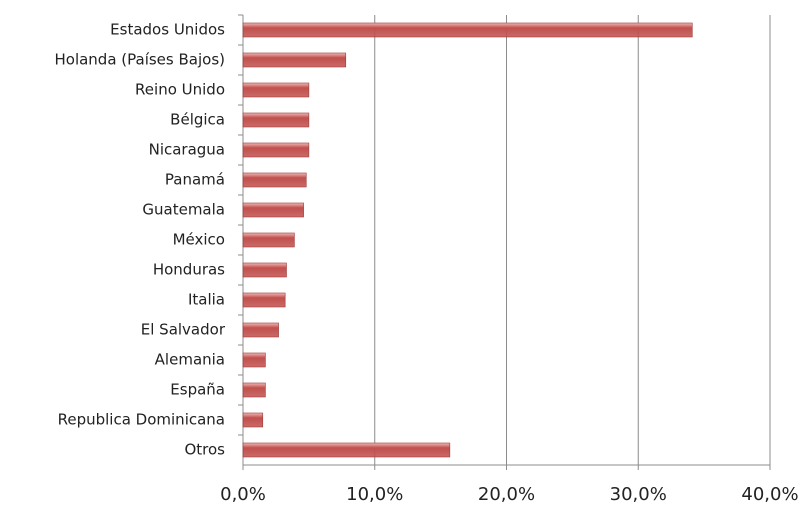 This screenshot has width=805, height=512. I want to click on y-tick-label: Bélgica, so click(197, 120).